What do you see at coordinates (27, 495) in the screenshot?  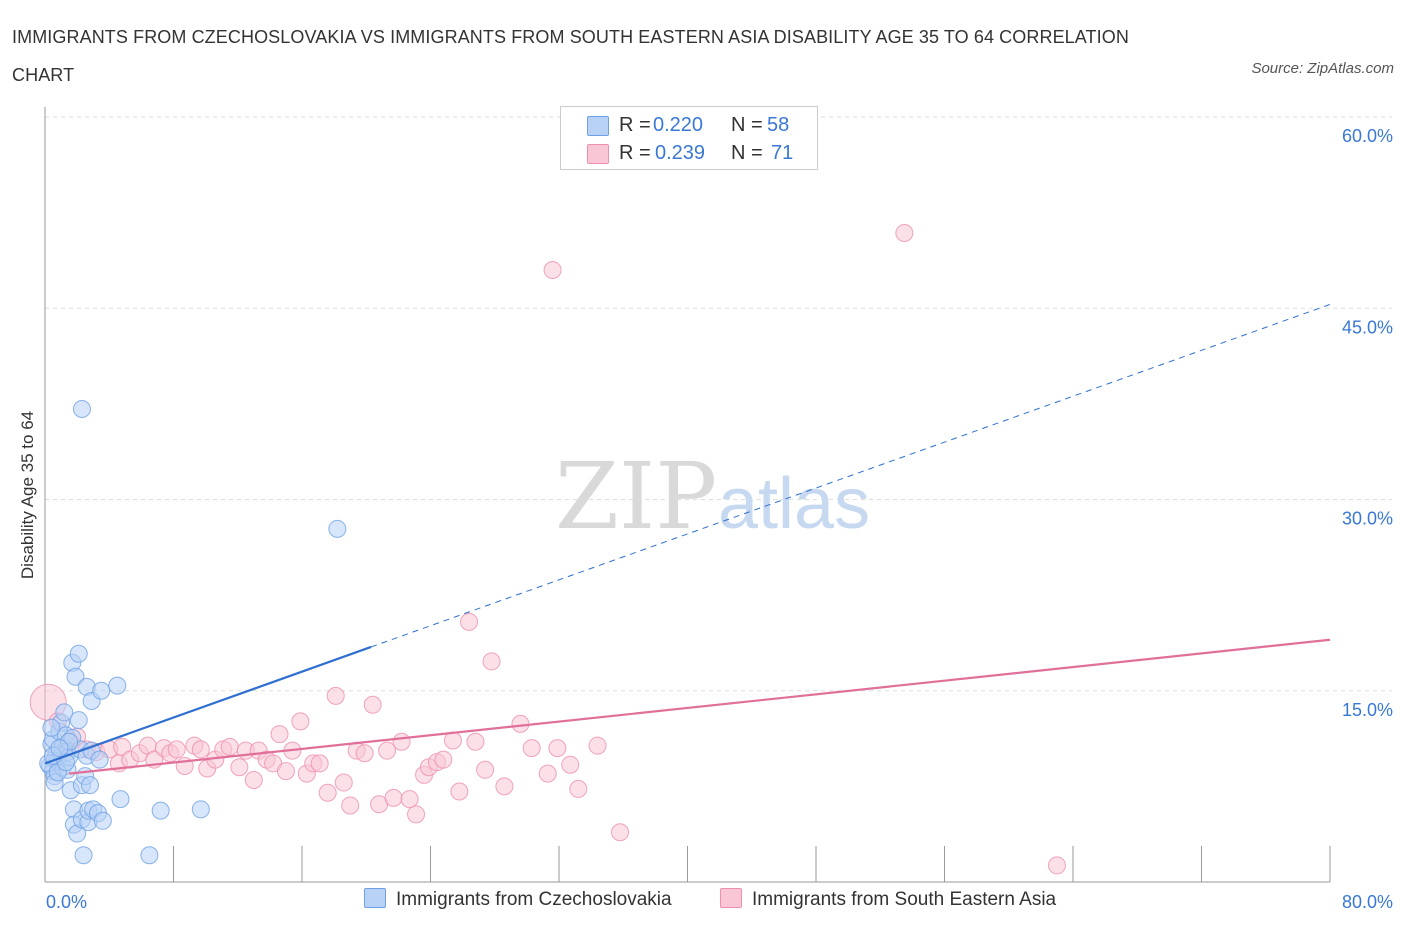 I see `y-axis-label: Disability Age 35 to 64` at bounding box center [27, 495].